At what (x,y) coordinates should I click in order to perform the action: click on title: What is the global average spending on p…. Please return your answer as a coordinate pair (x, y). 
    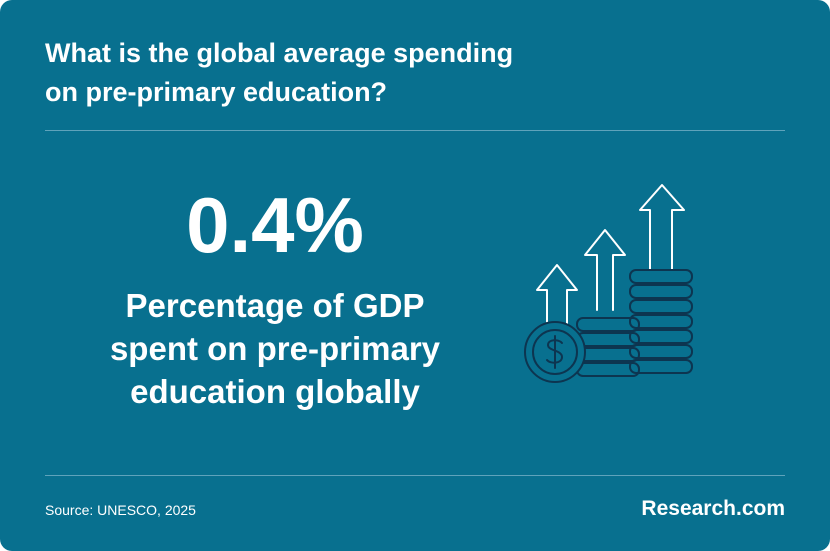
    Looking at the image, I should click on (279, 73).